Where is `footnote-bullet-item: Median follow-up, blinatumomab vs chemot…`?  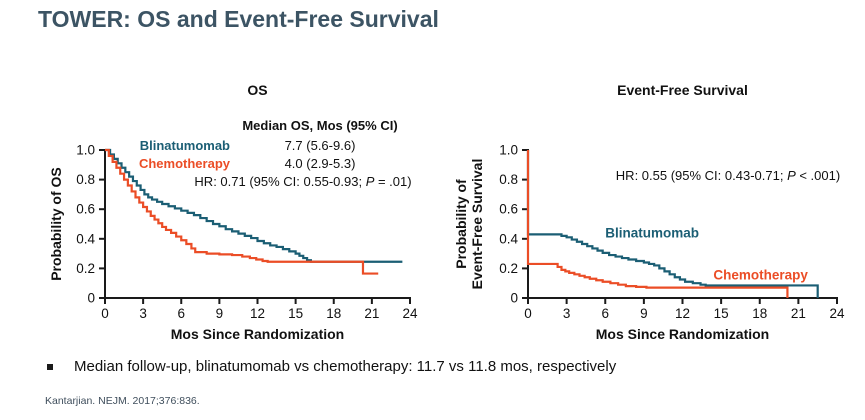
footnote-bullet-item: Median follow-up, blinatumomab vs chemot… is located at coordinates (331, 366).